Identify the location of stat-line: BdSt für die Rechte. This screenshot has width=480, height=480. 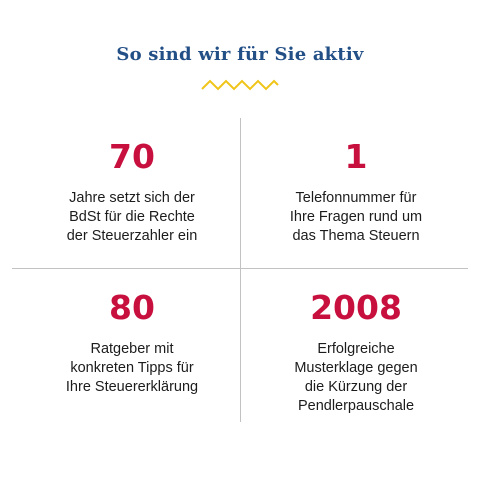
(132, 217).